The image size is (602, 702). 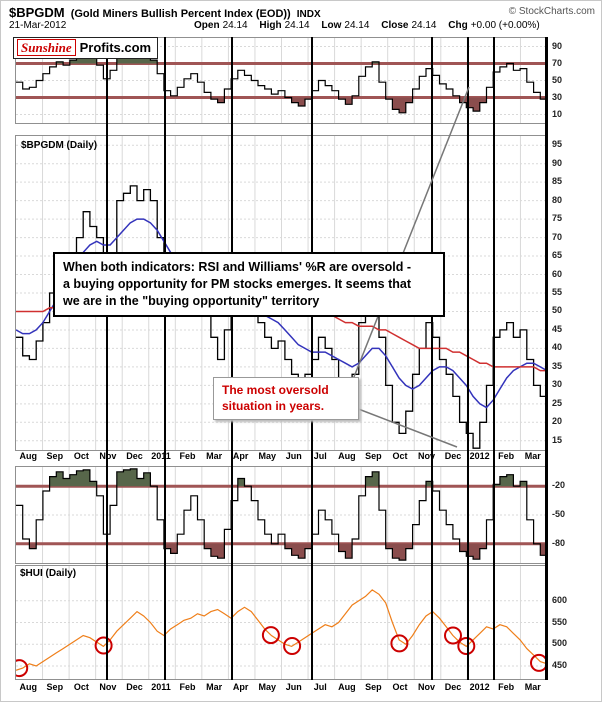 What do you see at coordinates (557, 199) in the screenshot?
I see `y-axis-tick-label: 80` at bounding box center [557, 199].